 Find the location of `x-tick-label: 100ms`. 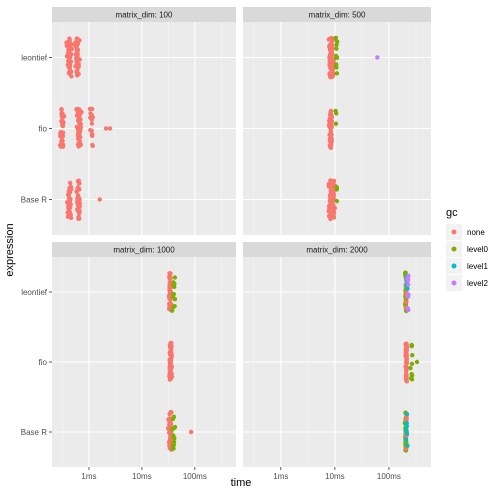

x-tick-label: 100ms is located at coordinates (195, 476).